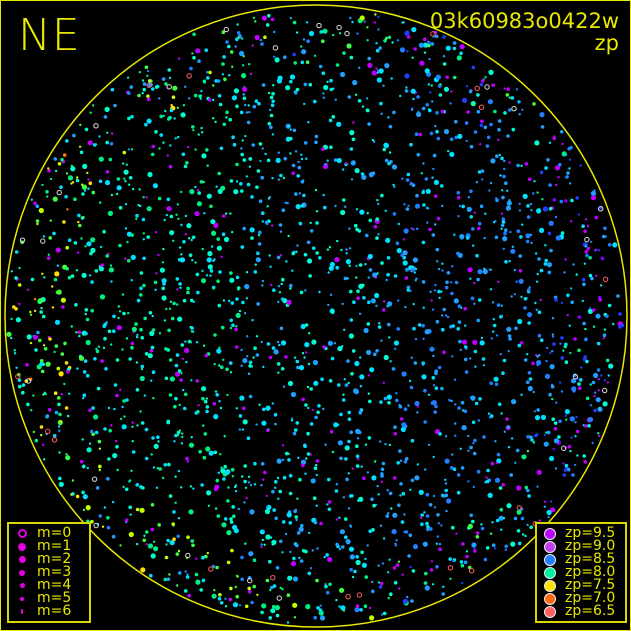  What do you see at coordinates (481, 107) in the screenshot?
I see `bright-star` at bounding box center [481, 107].